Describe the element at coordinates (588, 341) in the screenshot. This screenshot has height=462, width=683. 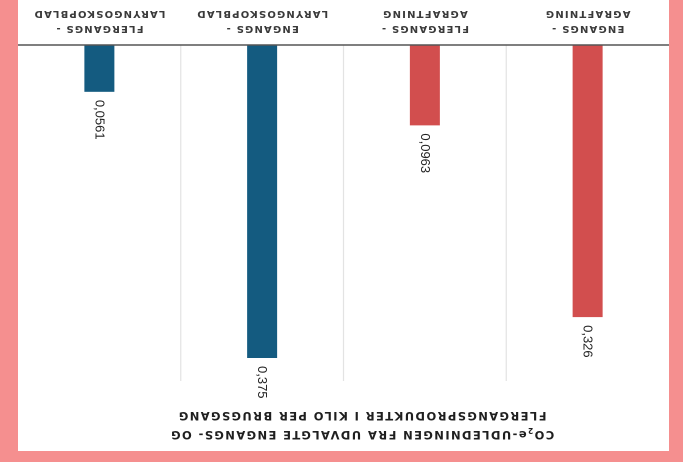
I see `value-label: 0,326` at that location.